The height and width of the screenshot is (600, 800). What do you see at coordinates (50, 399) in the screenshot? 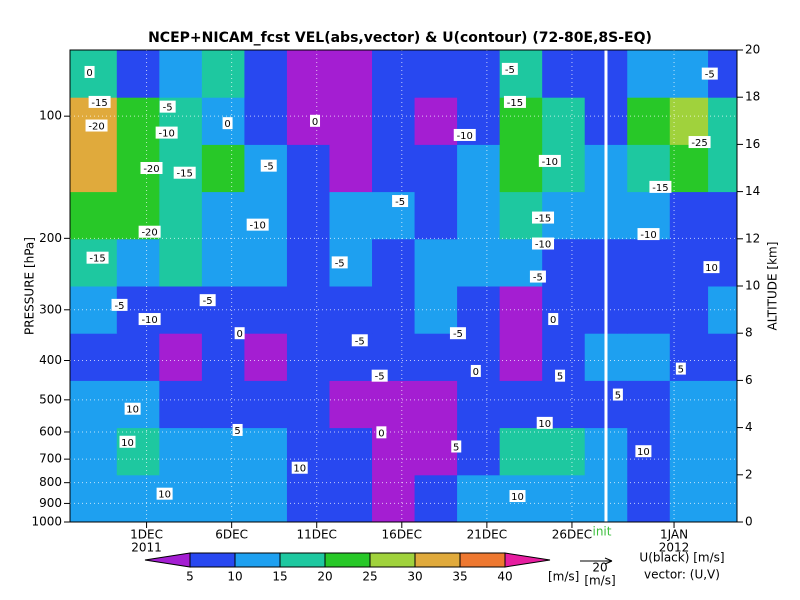
I see `y-tick-label: 500` at bounding box center [50, 399].